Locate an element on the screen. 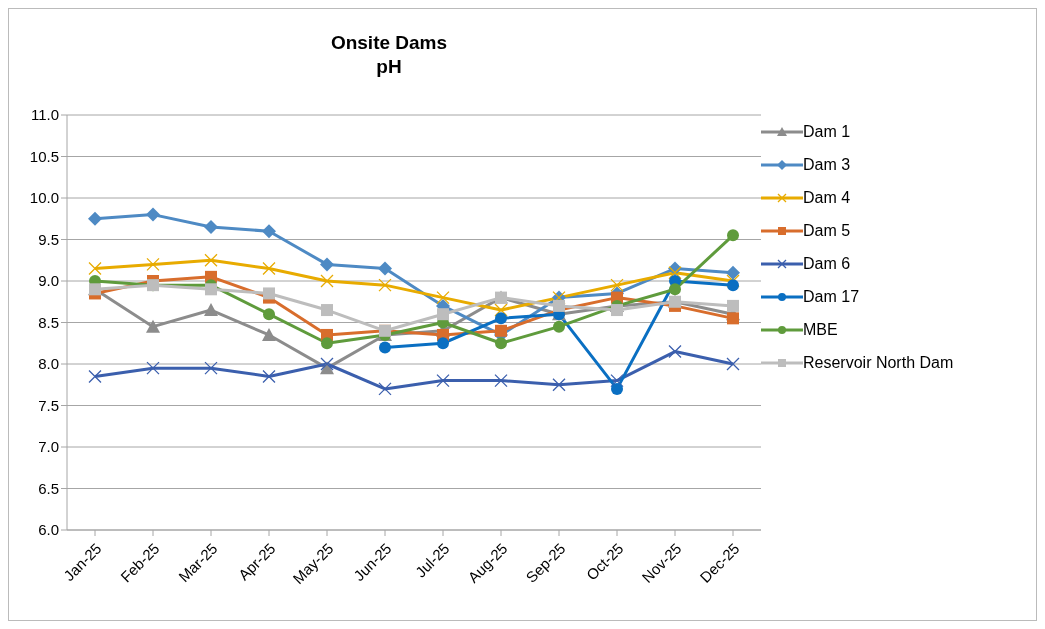 The height and width of the screenshot is (629, 1045). y-tick-label: 6.0 is located at coordinates (48, 530).